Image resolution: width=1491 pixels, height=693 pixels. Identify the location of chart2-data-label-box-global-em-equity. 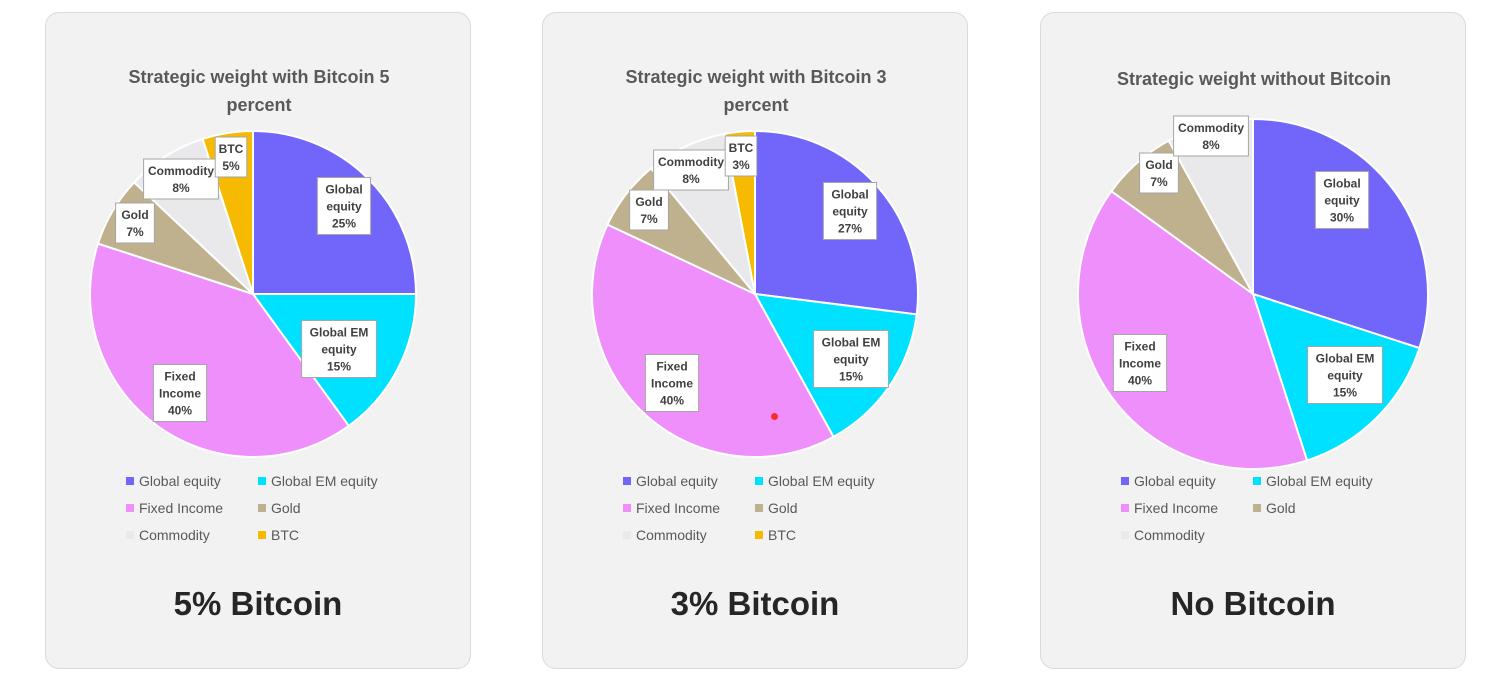
(851, 359).